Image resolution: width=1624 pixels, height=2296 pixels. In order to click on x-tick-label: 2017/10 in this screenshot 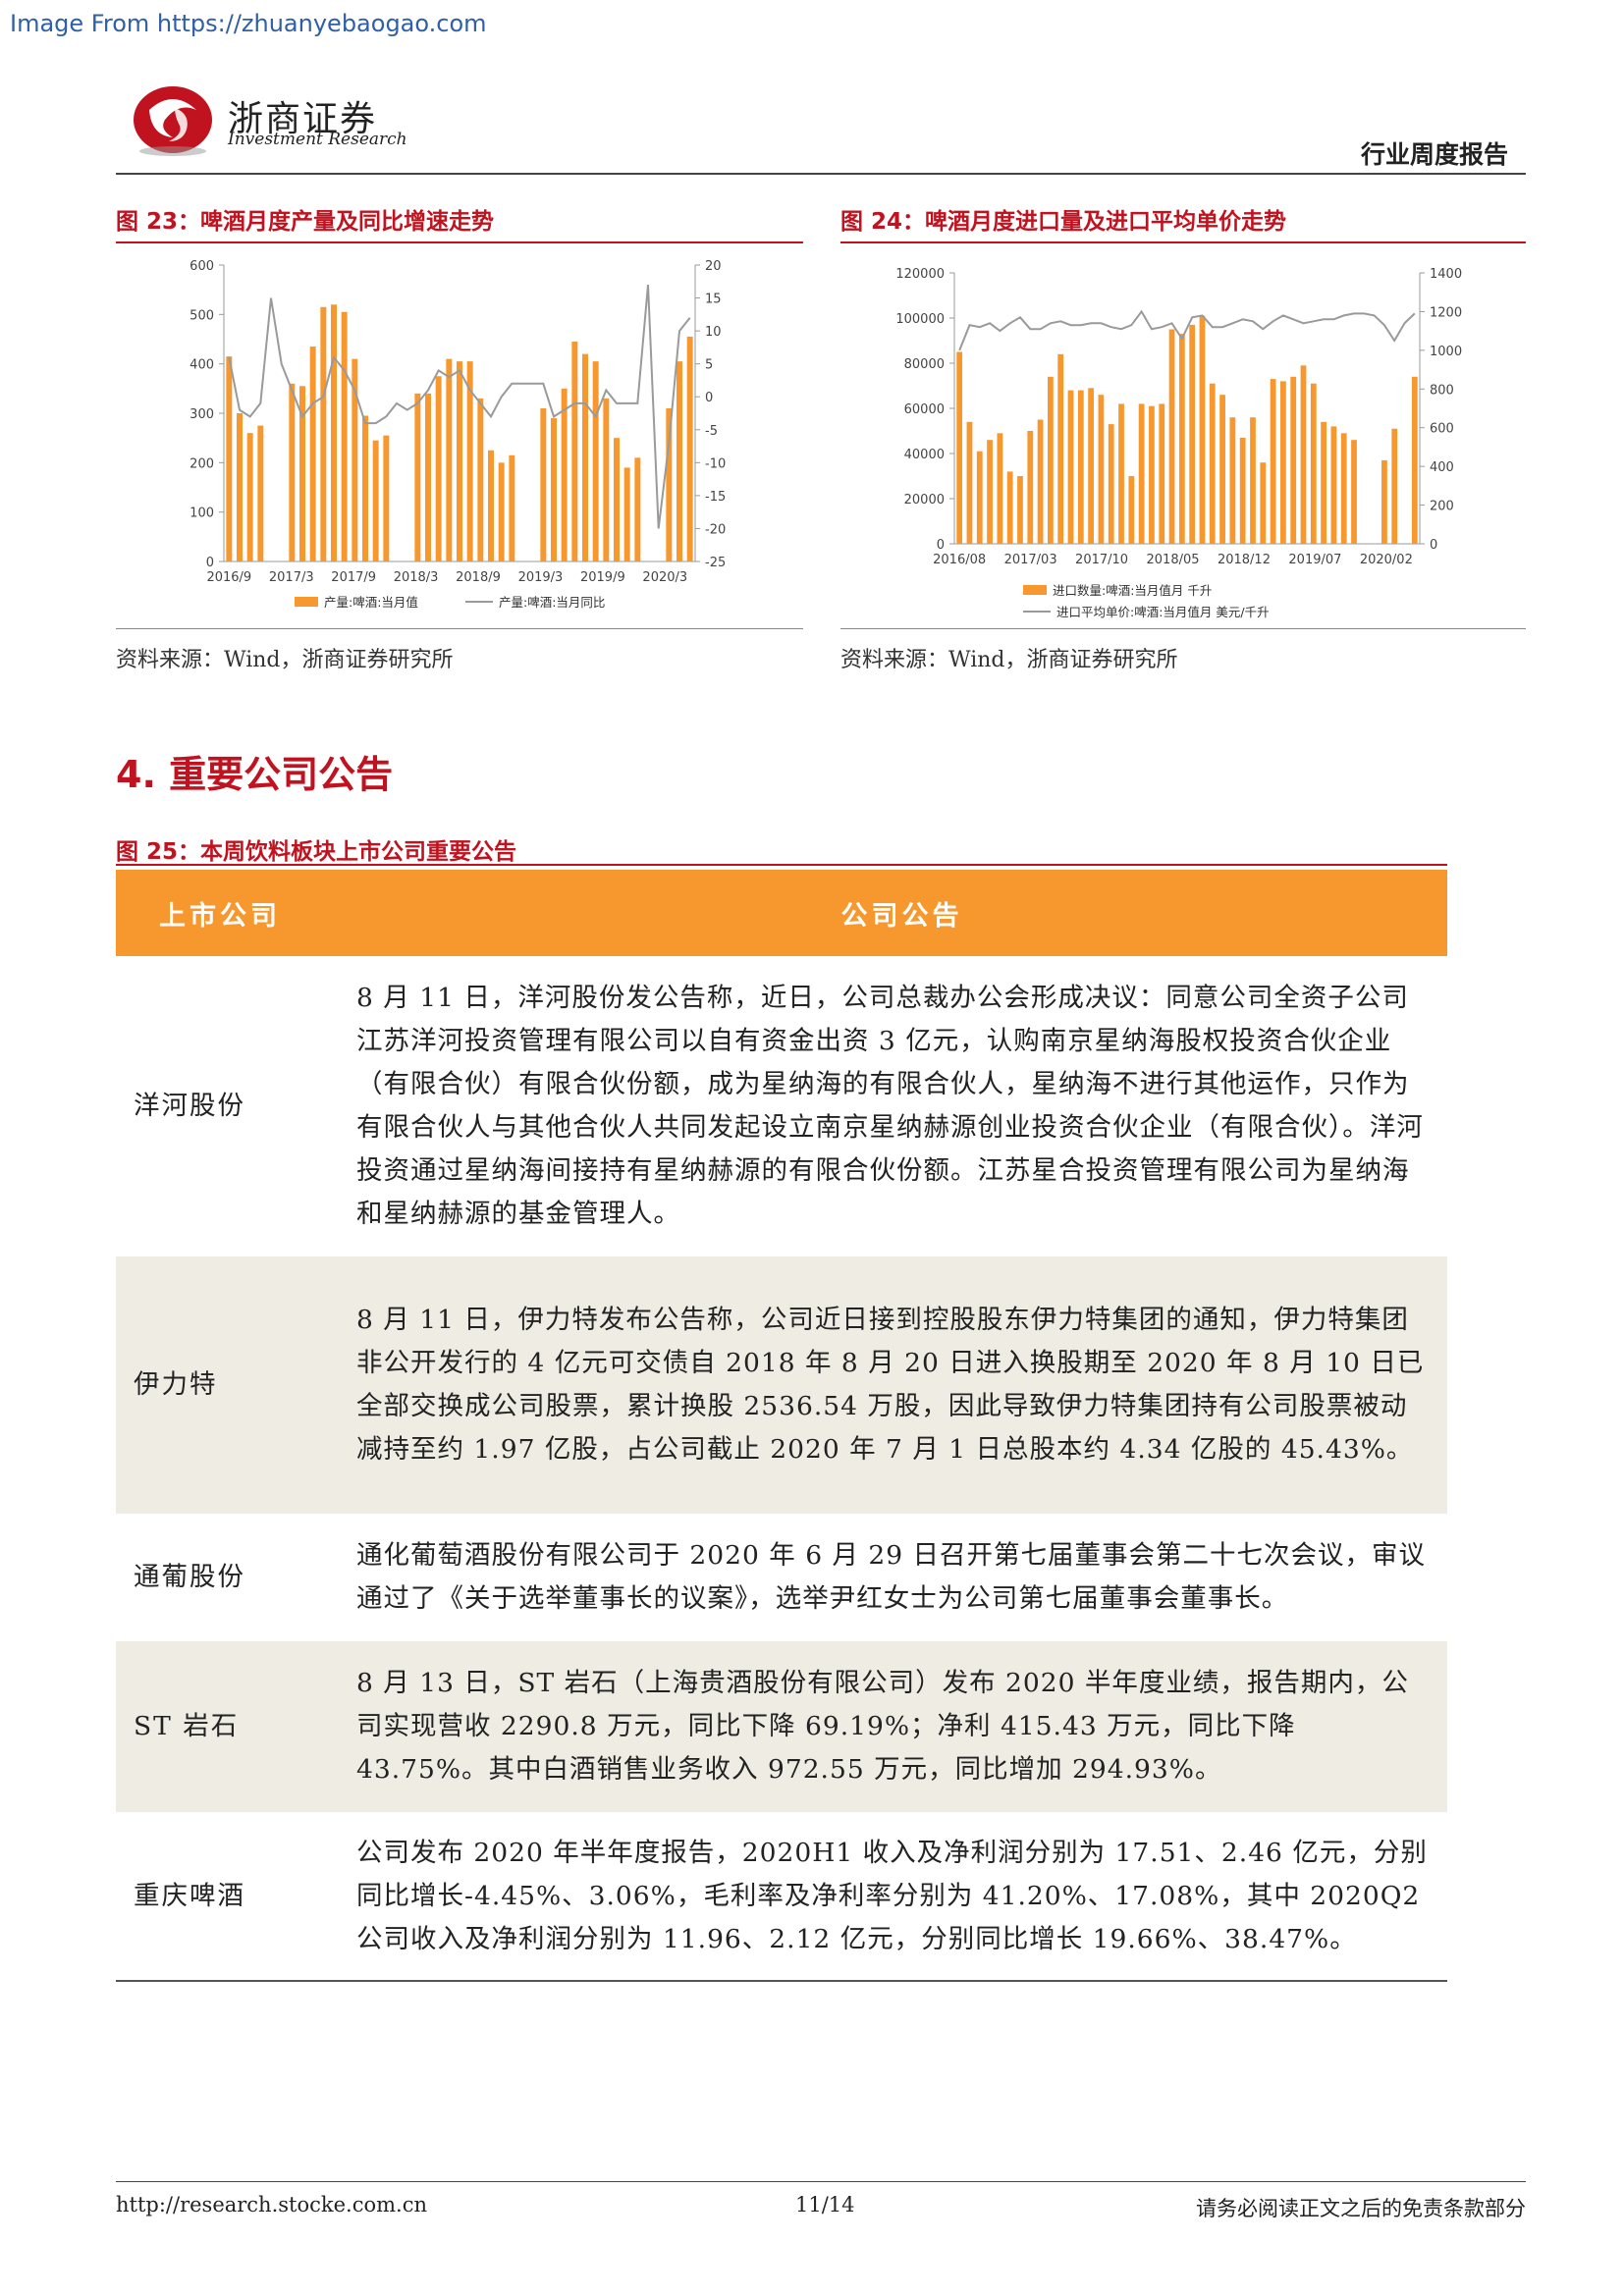, I will do `click(1101, 560)`.